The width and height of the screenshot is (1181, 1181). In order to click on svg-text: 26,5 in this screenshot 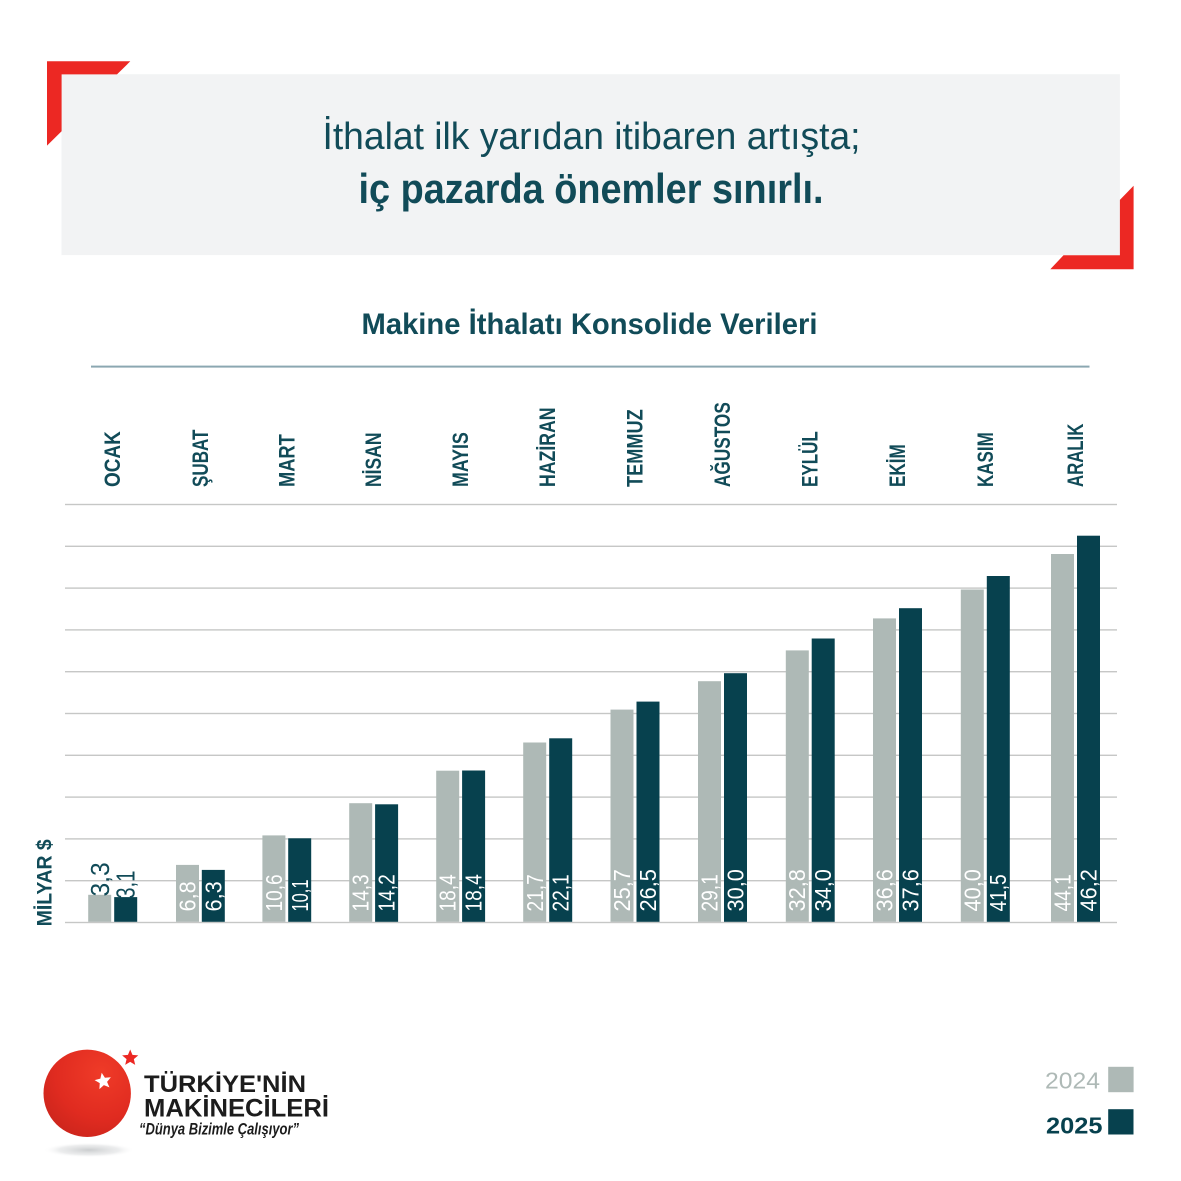, I will do `click(648, 890)`.